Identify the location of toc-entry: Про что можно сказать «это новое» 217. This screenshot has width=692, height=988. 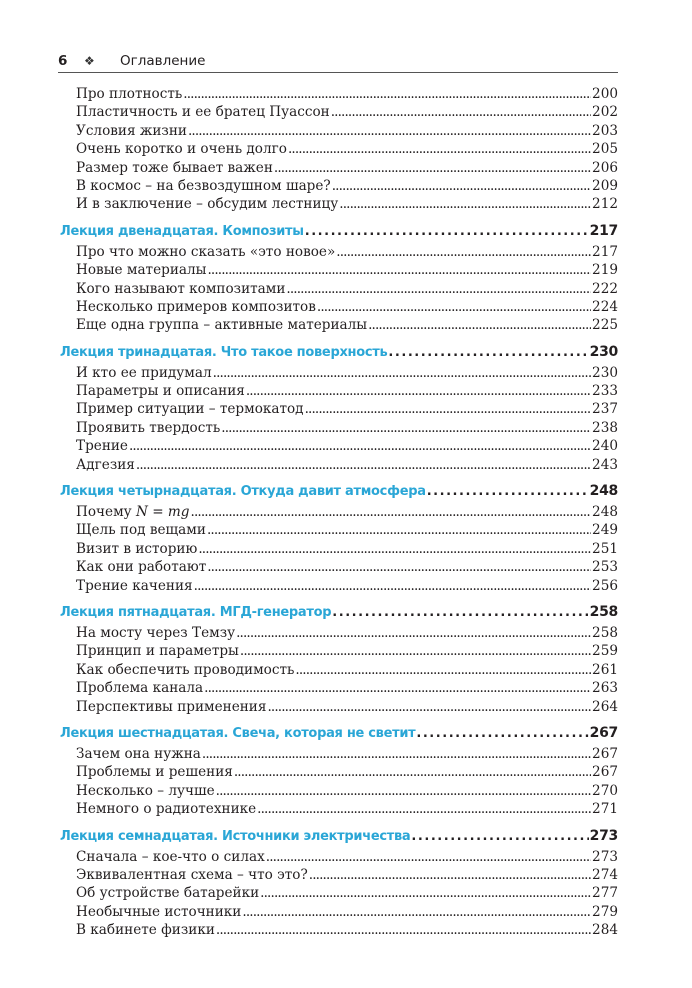
(339, 252).